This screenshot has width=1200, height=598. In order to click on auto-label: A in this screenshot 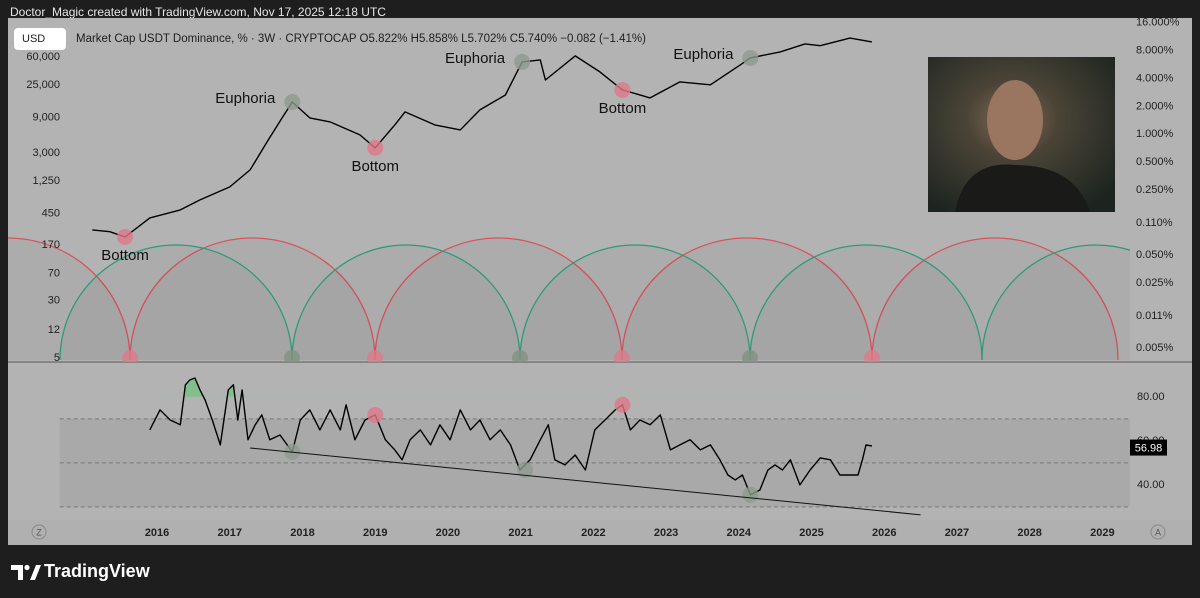, I will do `click(1158, 532)`.